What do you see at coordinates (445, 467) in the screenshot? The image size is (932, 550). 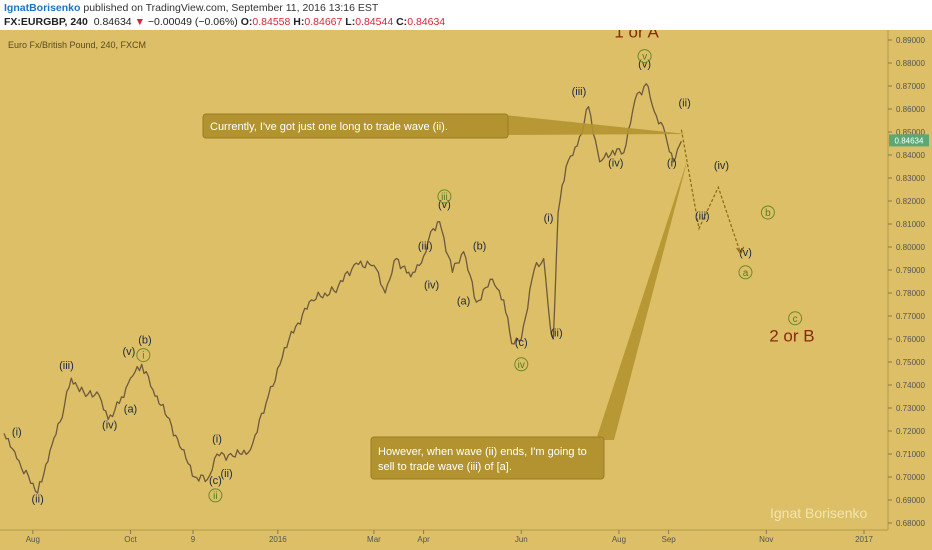 I see `callout-text: sell to trade wave (iii) of [a].` at bounding box center [445, 467].